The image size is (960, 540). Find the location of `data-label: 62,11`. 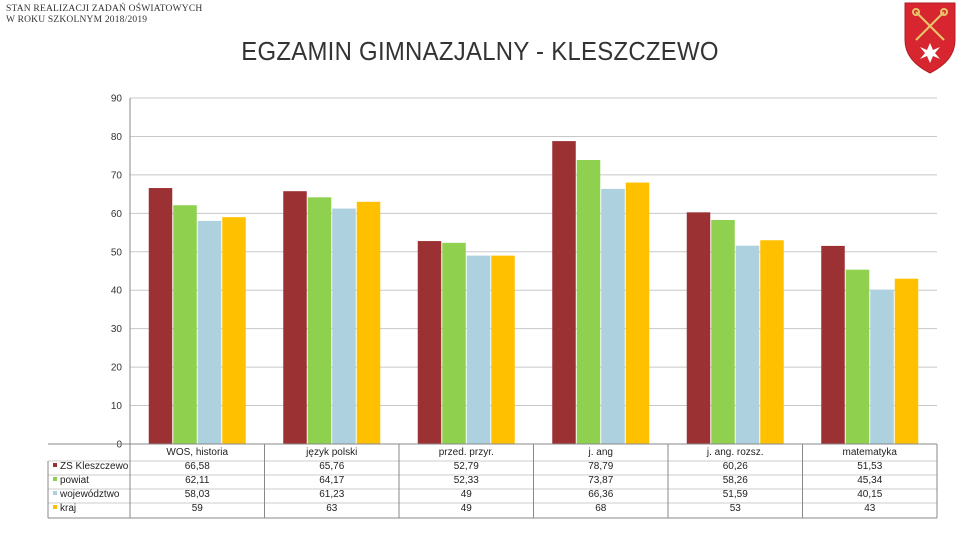

data-label: 62,11 is located at coordinates (197, 480).